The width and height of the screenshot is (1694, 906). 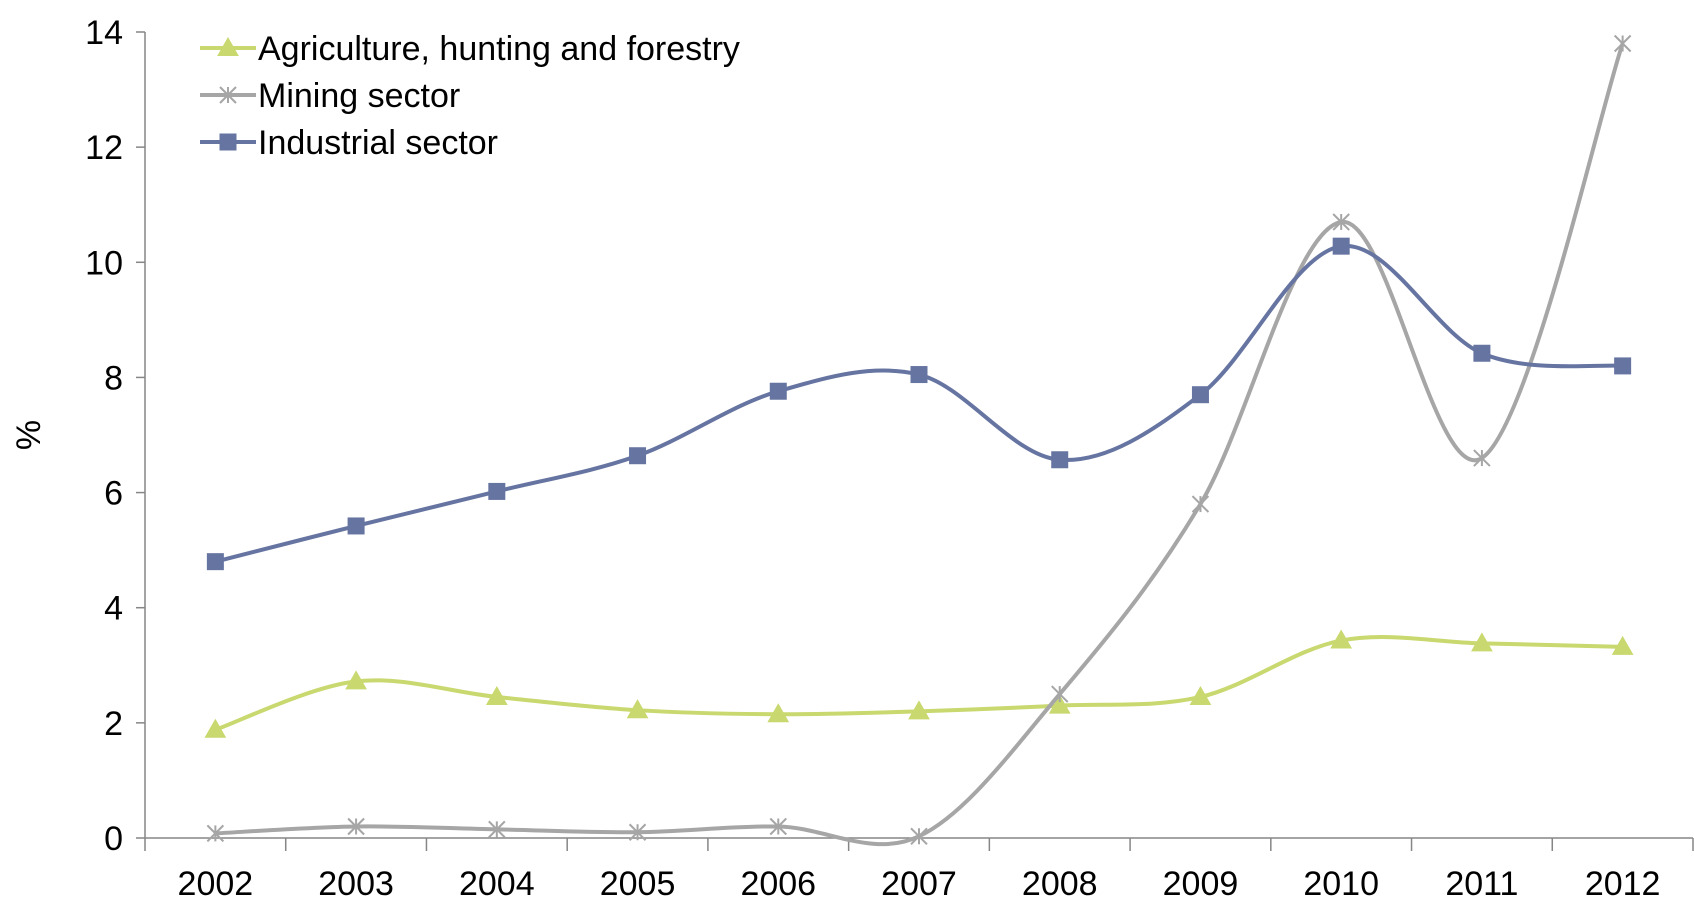 I want to click on legend-label: Mining sector, so click(x=359, y=96).